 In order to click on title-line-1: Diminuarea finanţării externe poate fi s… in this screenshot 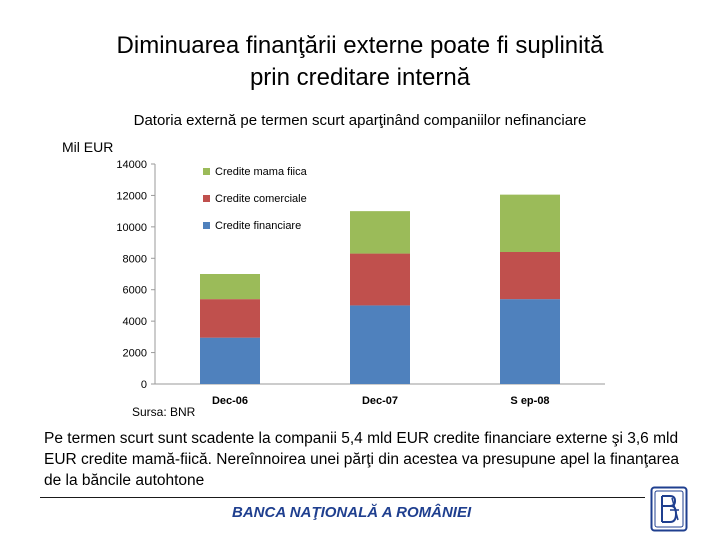, I will do `click(360, 45)`.